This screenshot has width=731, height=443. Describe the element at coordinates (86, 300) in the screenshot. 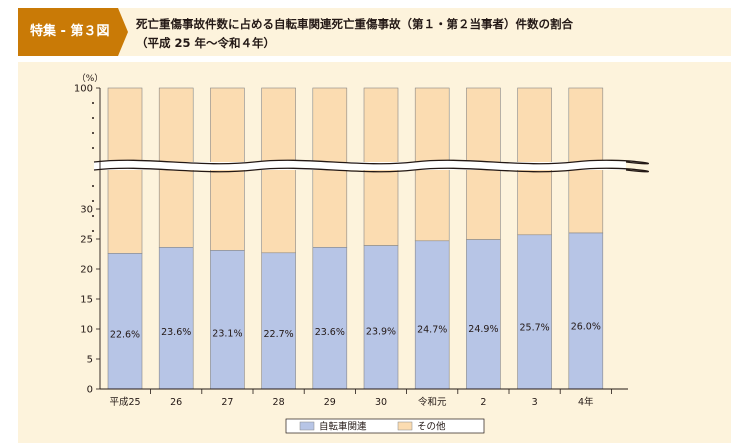

I see `y-tick-label-3: 15` at that location.